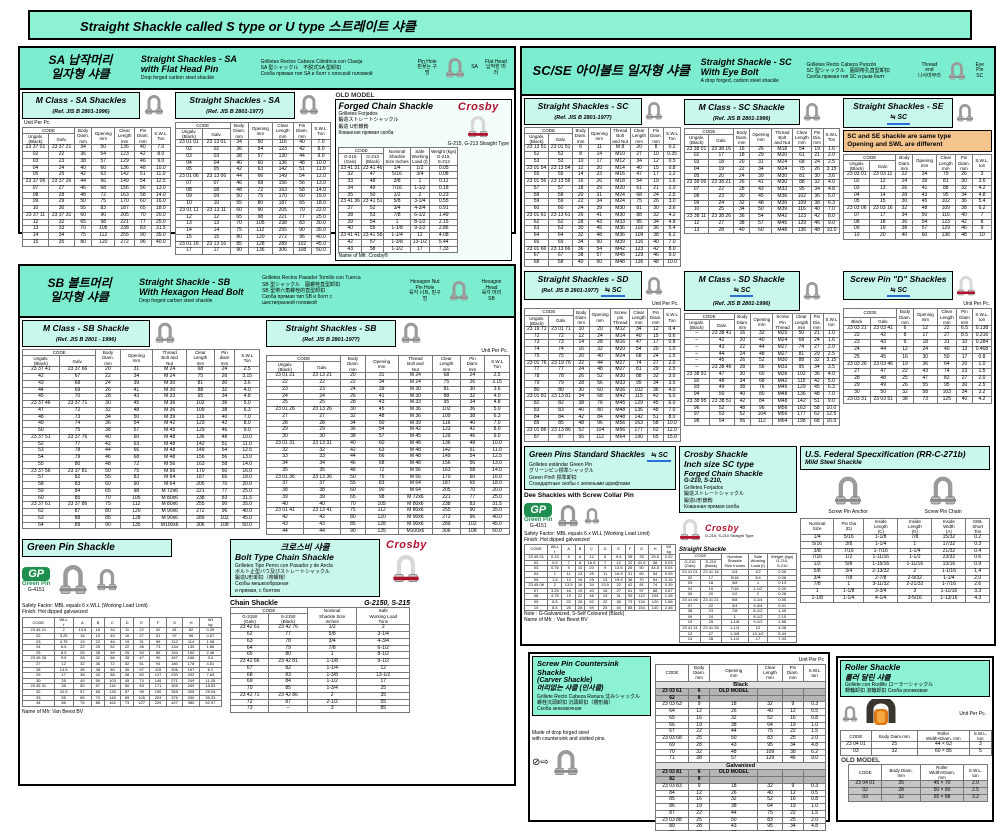  Describe the element at coordinates (655, 608) in the screenshot. I see `cell: 140` at that location.